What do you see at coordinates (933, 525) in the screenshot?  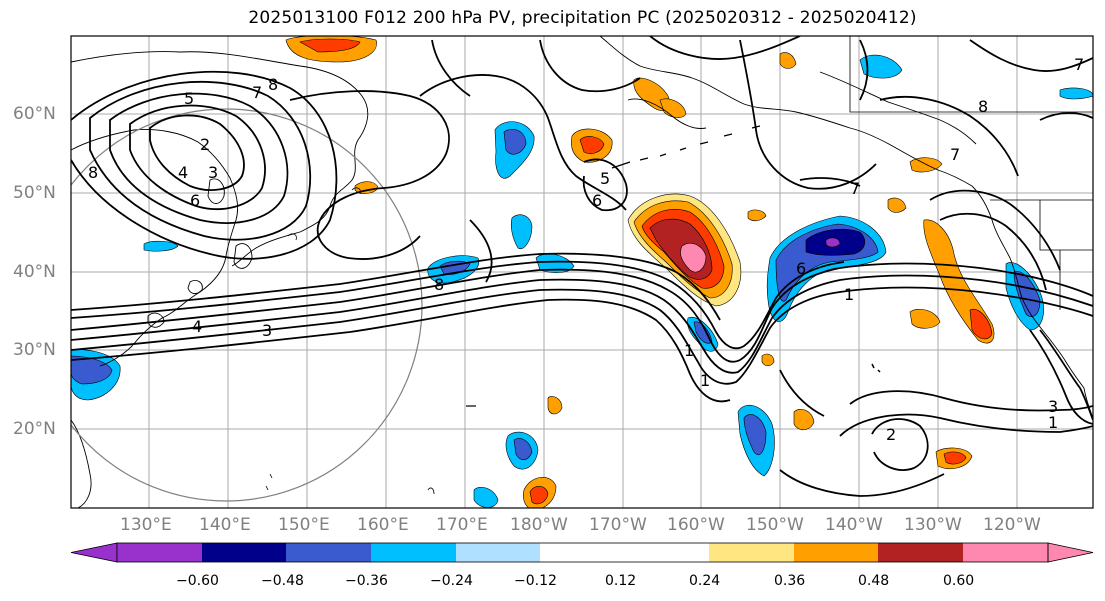 I see `lon-label: 130°W` at bounding box center [933, 525].